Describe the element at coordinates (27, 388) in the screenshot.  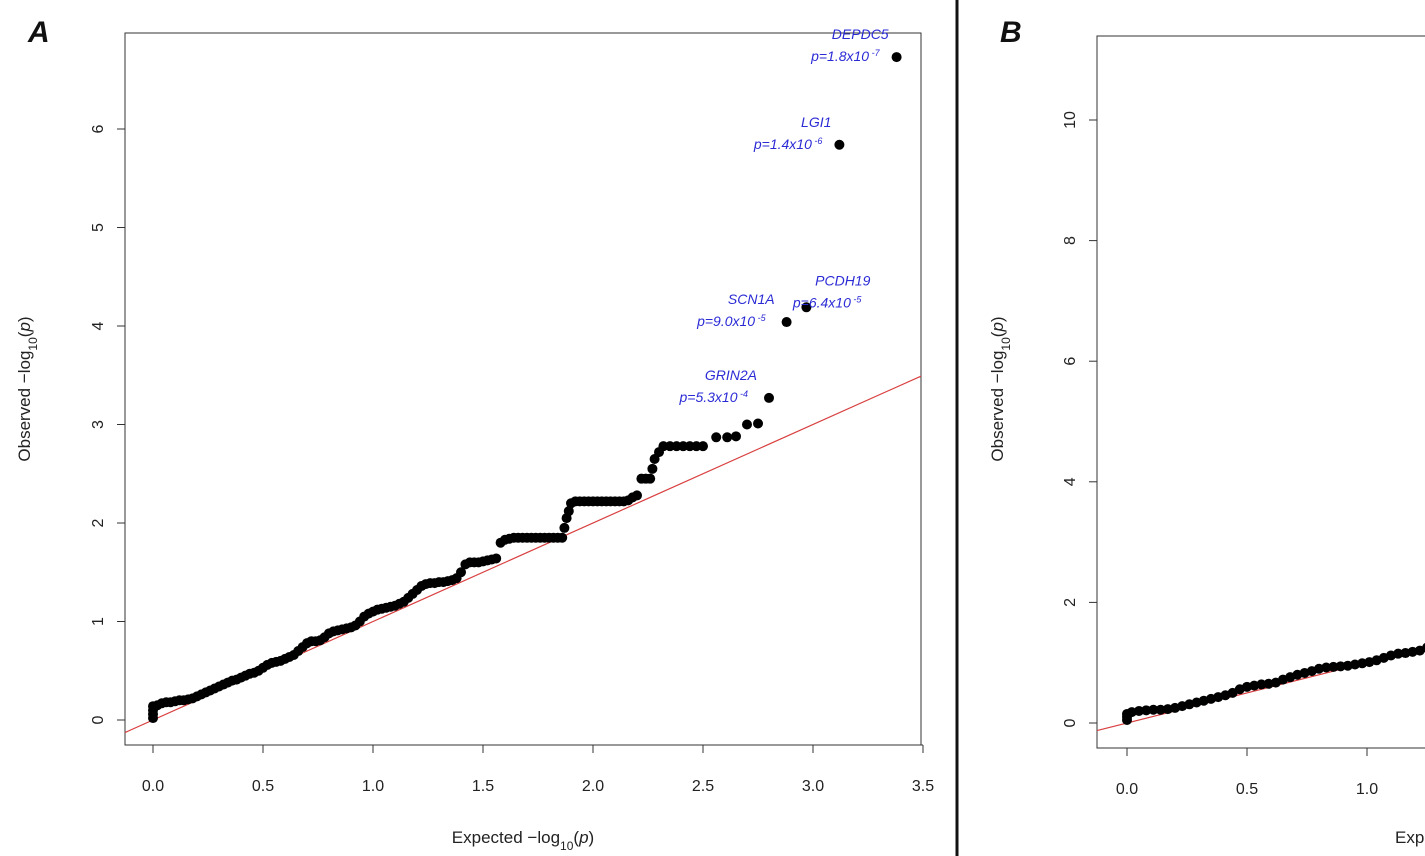
I see `panel-a-y-axis-label: Observed −log10(p)` at that location.